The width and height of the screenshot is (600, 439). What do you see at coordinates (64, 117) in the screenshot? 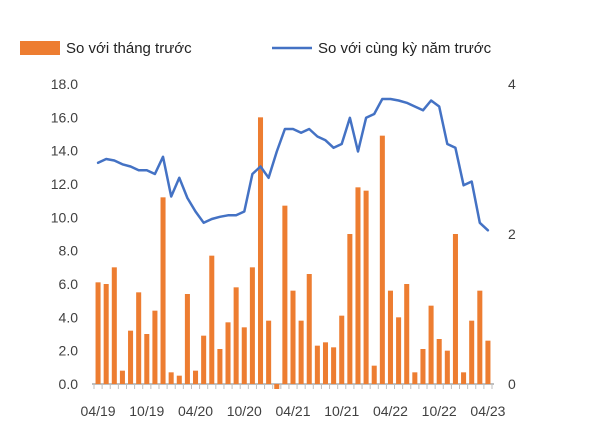
I see `y-tick-label: 16.0` at bounding box center [64, 117].